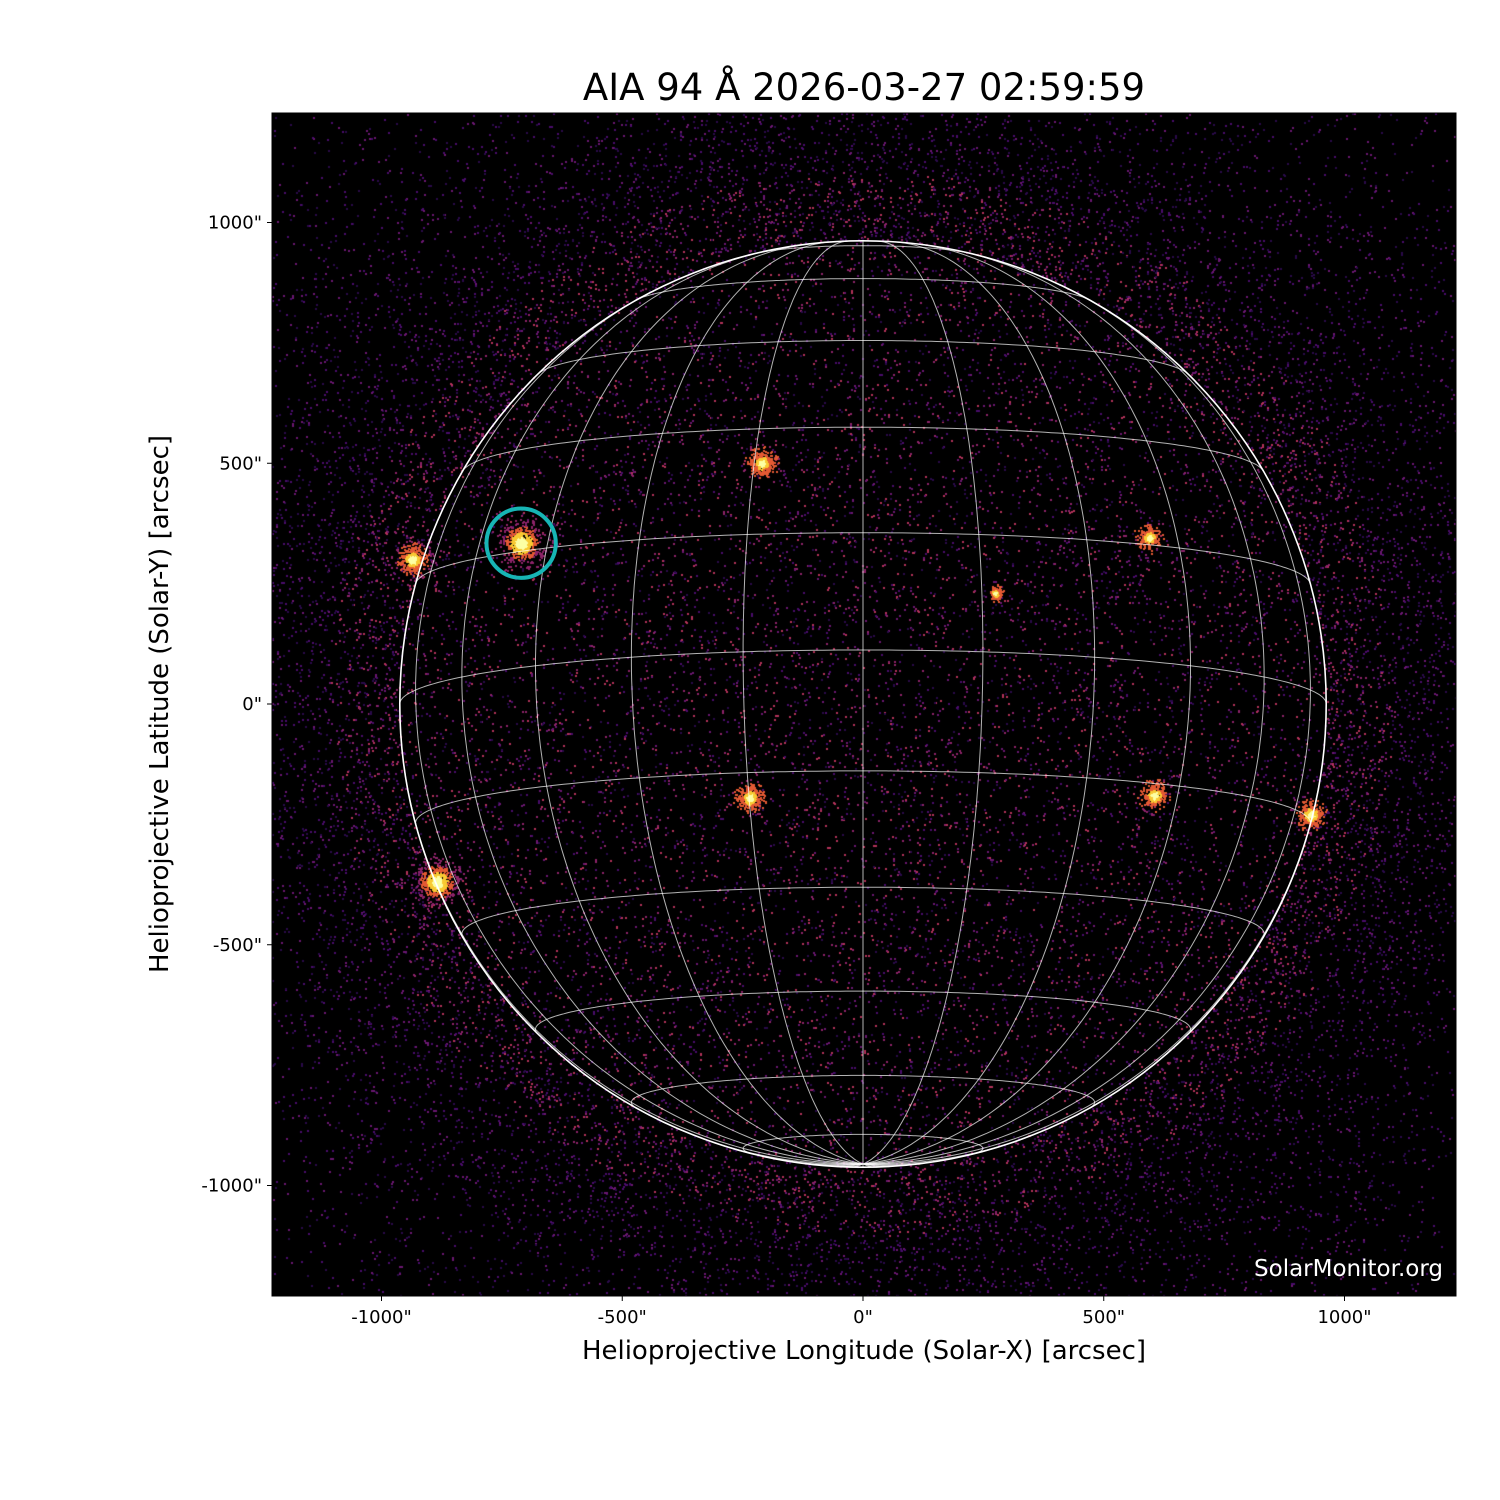  What do you see at coordinates (863, 1317) in the screenshot?
I see `x-tick-label: 0"` at bounding box center [863, 1317].